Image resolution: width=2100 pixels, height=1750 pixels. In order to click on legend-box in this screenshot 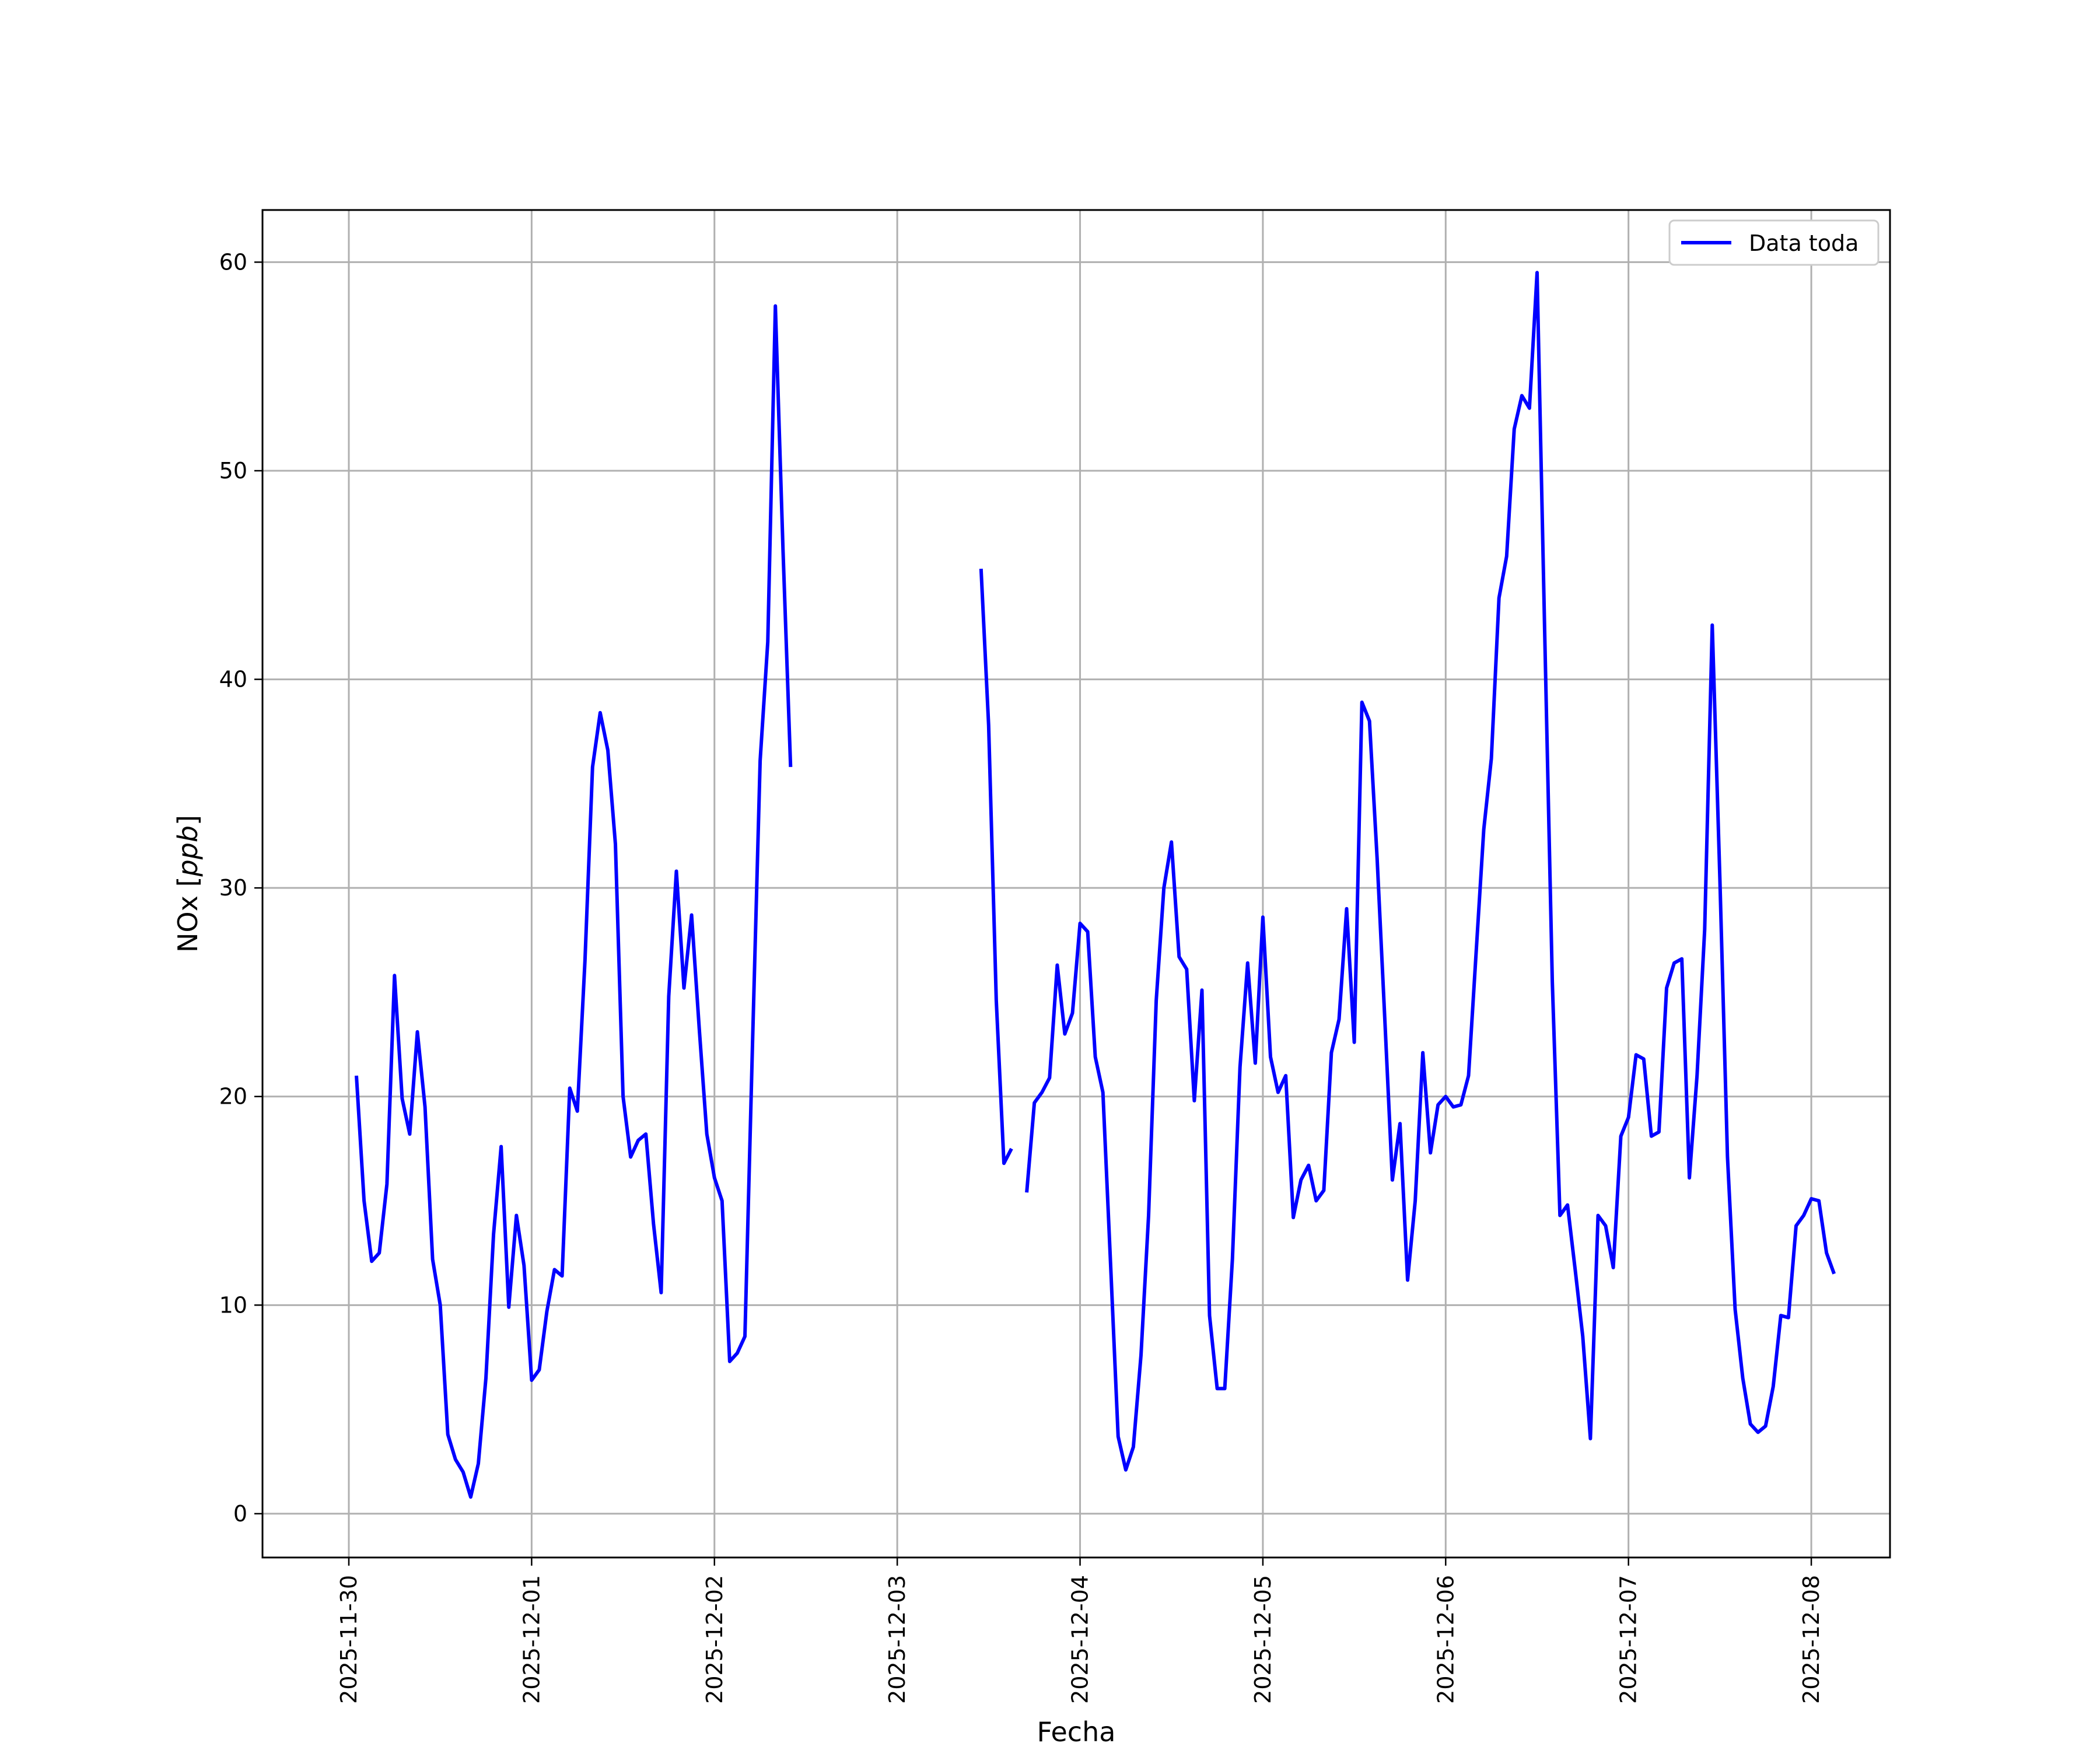, I will do `click(1774, 242)`.